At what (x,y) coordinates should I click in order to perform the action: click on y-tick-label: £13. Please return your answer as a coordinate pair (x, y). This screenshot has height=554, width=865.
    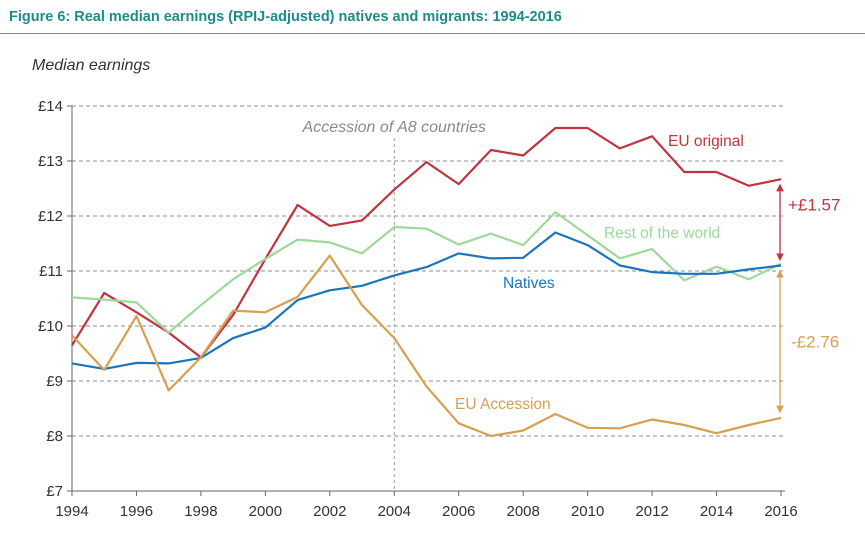
    Looking at the image, I should click on (50, 161).